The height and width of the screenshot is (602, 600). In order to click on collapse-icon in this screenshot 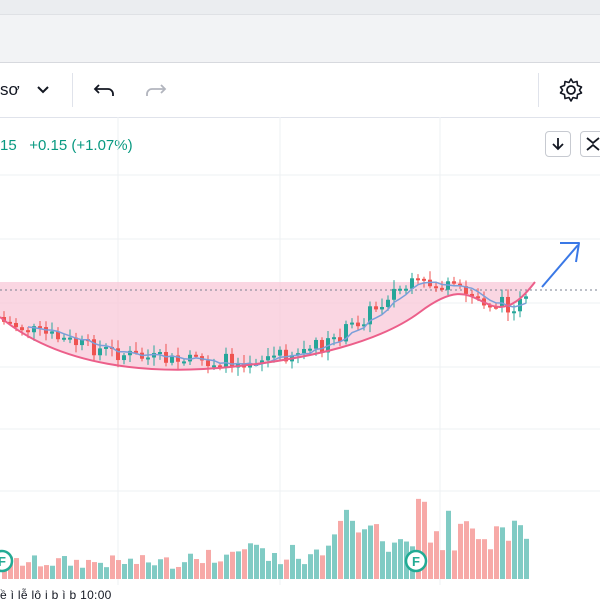, I will do `click(593, 144)`.